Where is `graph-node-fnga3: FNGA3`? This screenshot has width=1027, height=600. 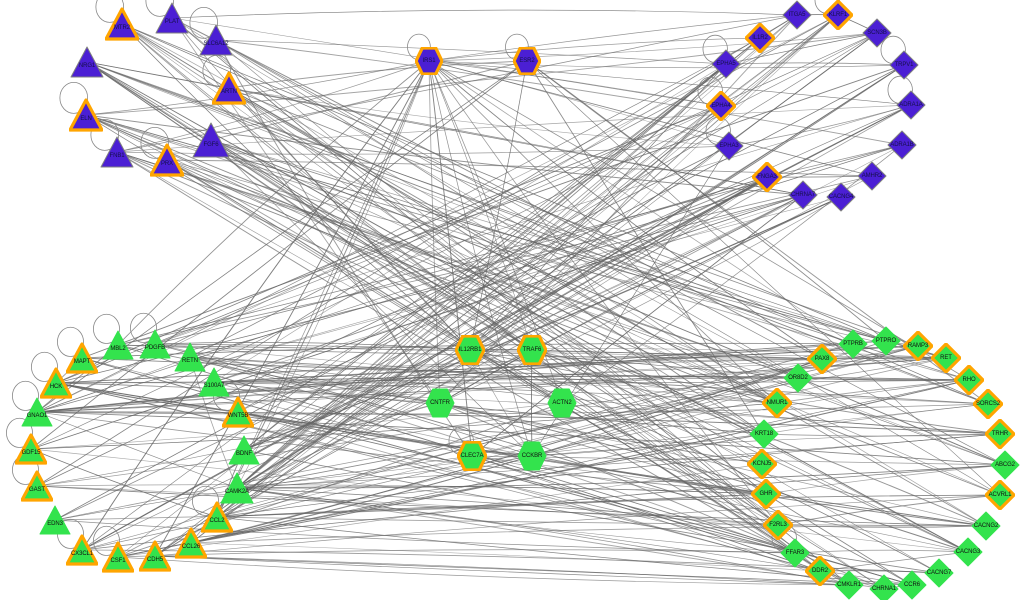 graph-node-fnga3: FNGA3 is located at coordinates (767, 177).